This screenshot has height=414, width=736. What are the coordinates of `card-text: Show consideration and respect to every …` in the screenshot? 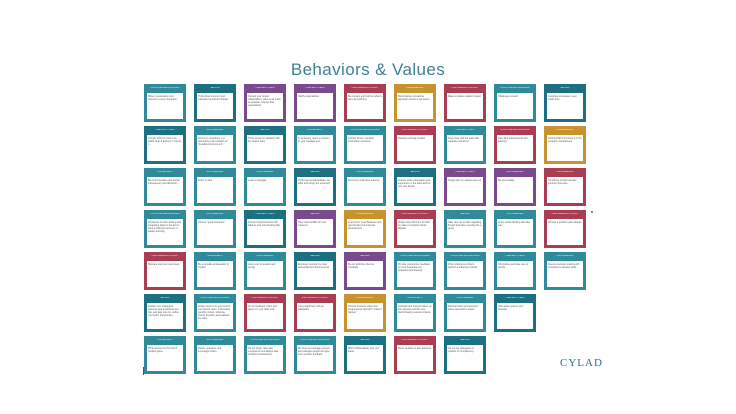 It's located at (165, 106).